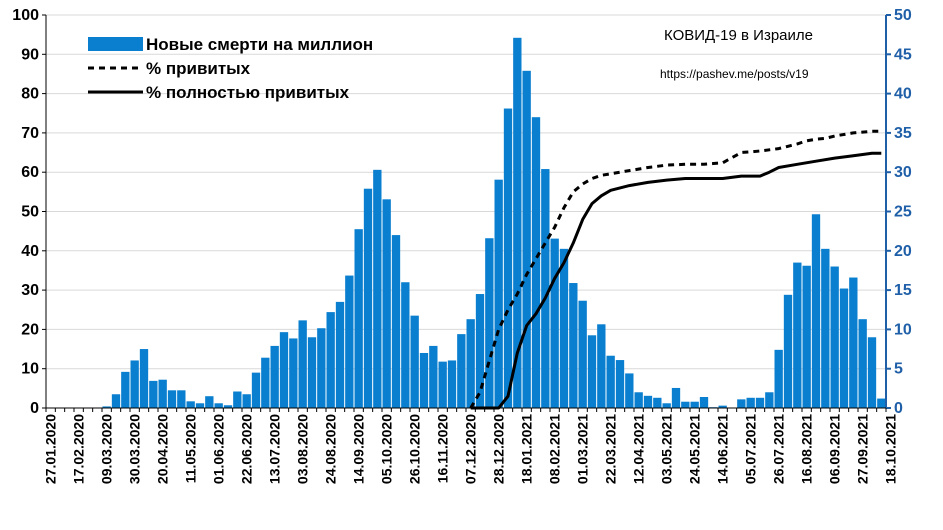  What do you see at coordinates (903, 329) in the screenshot?
I see `right-tick-label: 10` at bounding box center [903, 329].